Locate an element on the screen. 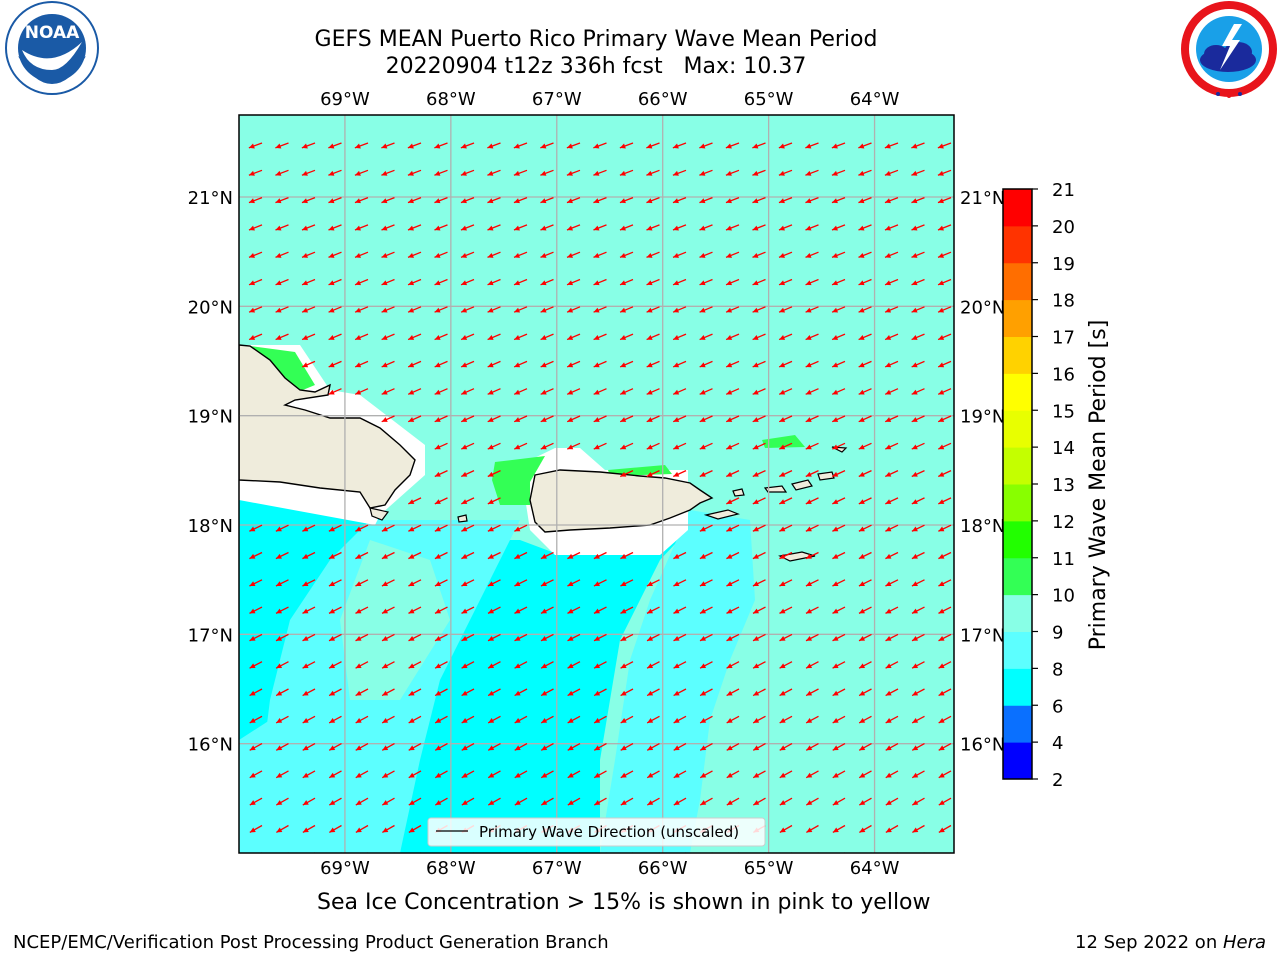 This screenshot has width=1280, height=960. st-john-island is located at coordinates (802, 485).